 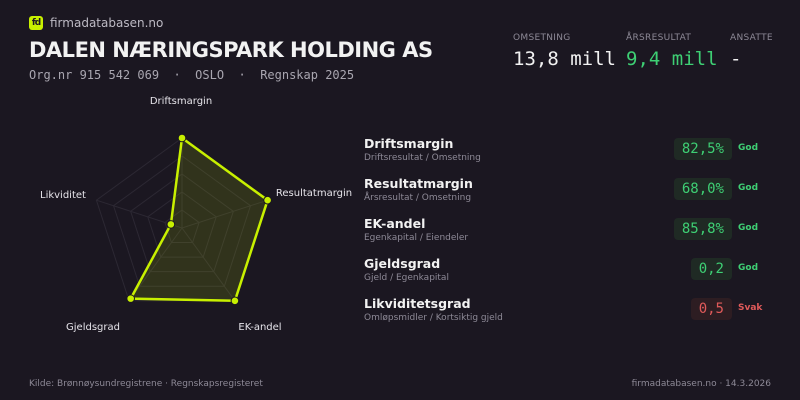 What do you see at coordinates (564, 59) in the screenshot?
I see `kpi-value: 13,8 mill` at bounding box center [564, 59].